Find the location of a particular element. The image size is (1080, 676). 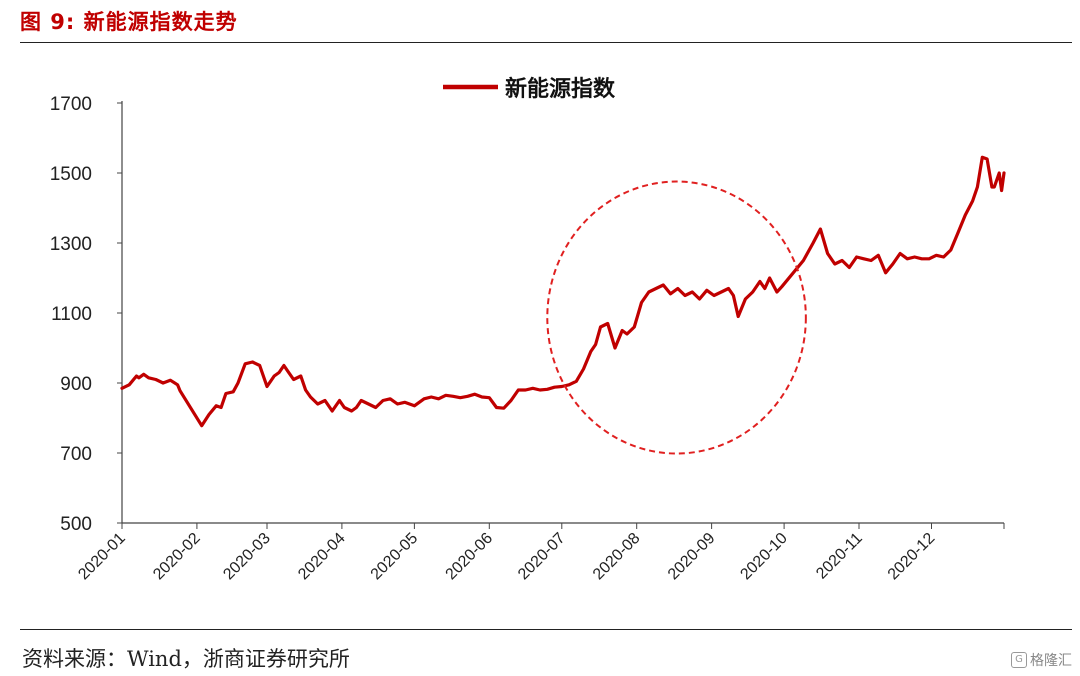

x-tick-label: 2020-05 is located at coordinates (395, 557).